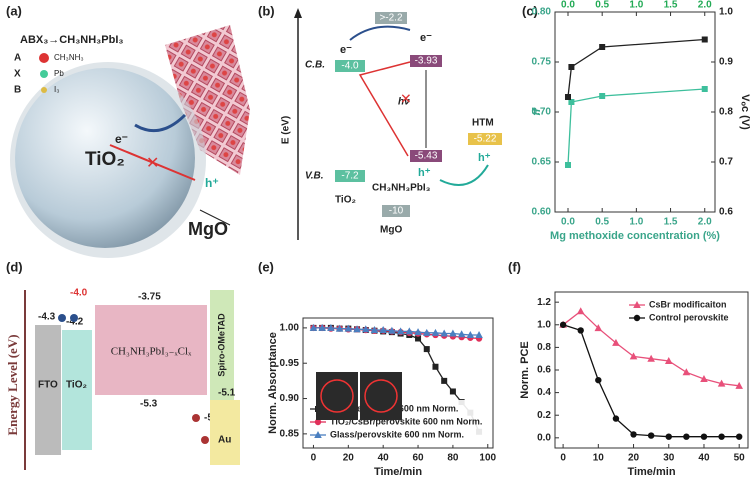 This screenshot has width=756, height=496. I want to click on y-tick-label: 0.90, so click(290, 398).